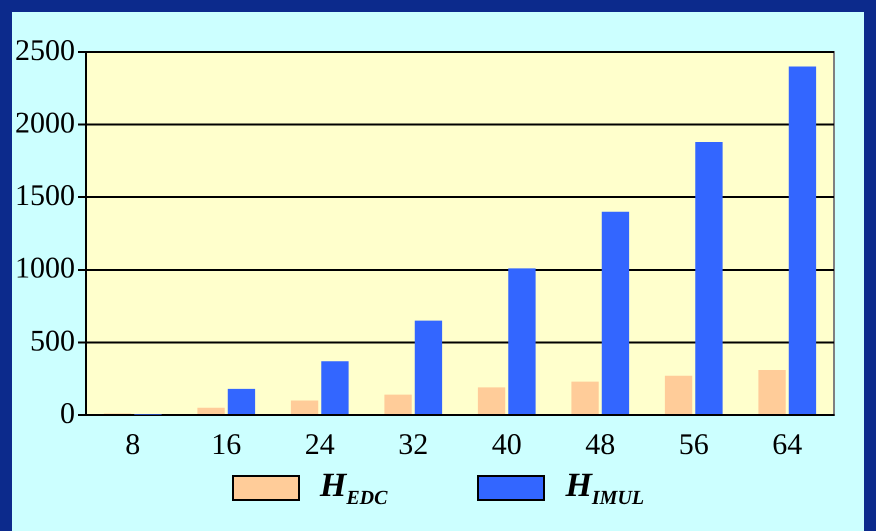  I want to click on x-tick-label: 40, so click(507, 444).